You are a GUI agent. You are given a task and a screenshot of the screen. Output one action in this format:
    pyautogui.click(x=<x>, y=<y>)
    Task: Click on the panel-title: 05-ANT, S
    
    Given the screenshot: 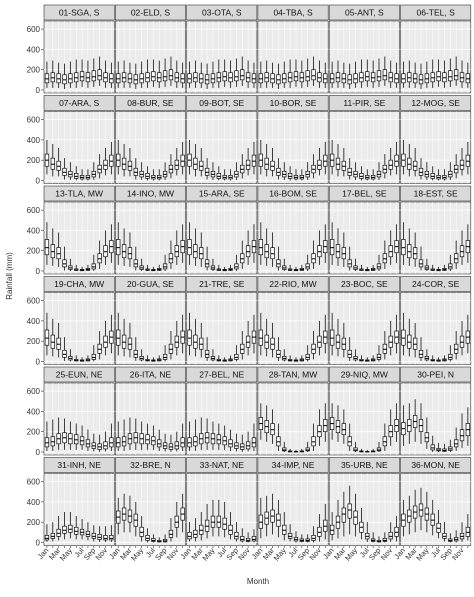 What is the action you would take?
    pyautogui.click(x=364, y=13)
    